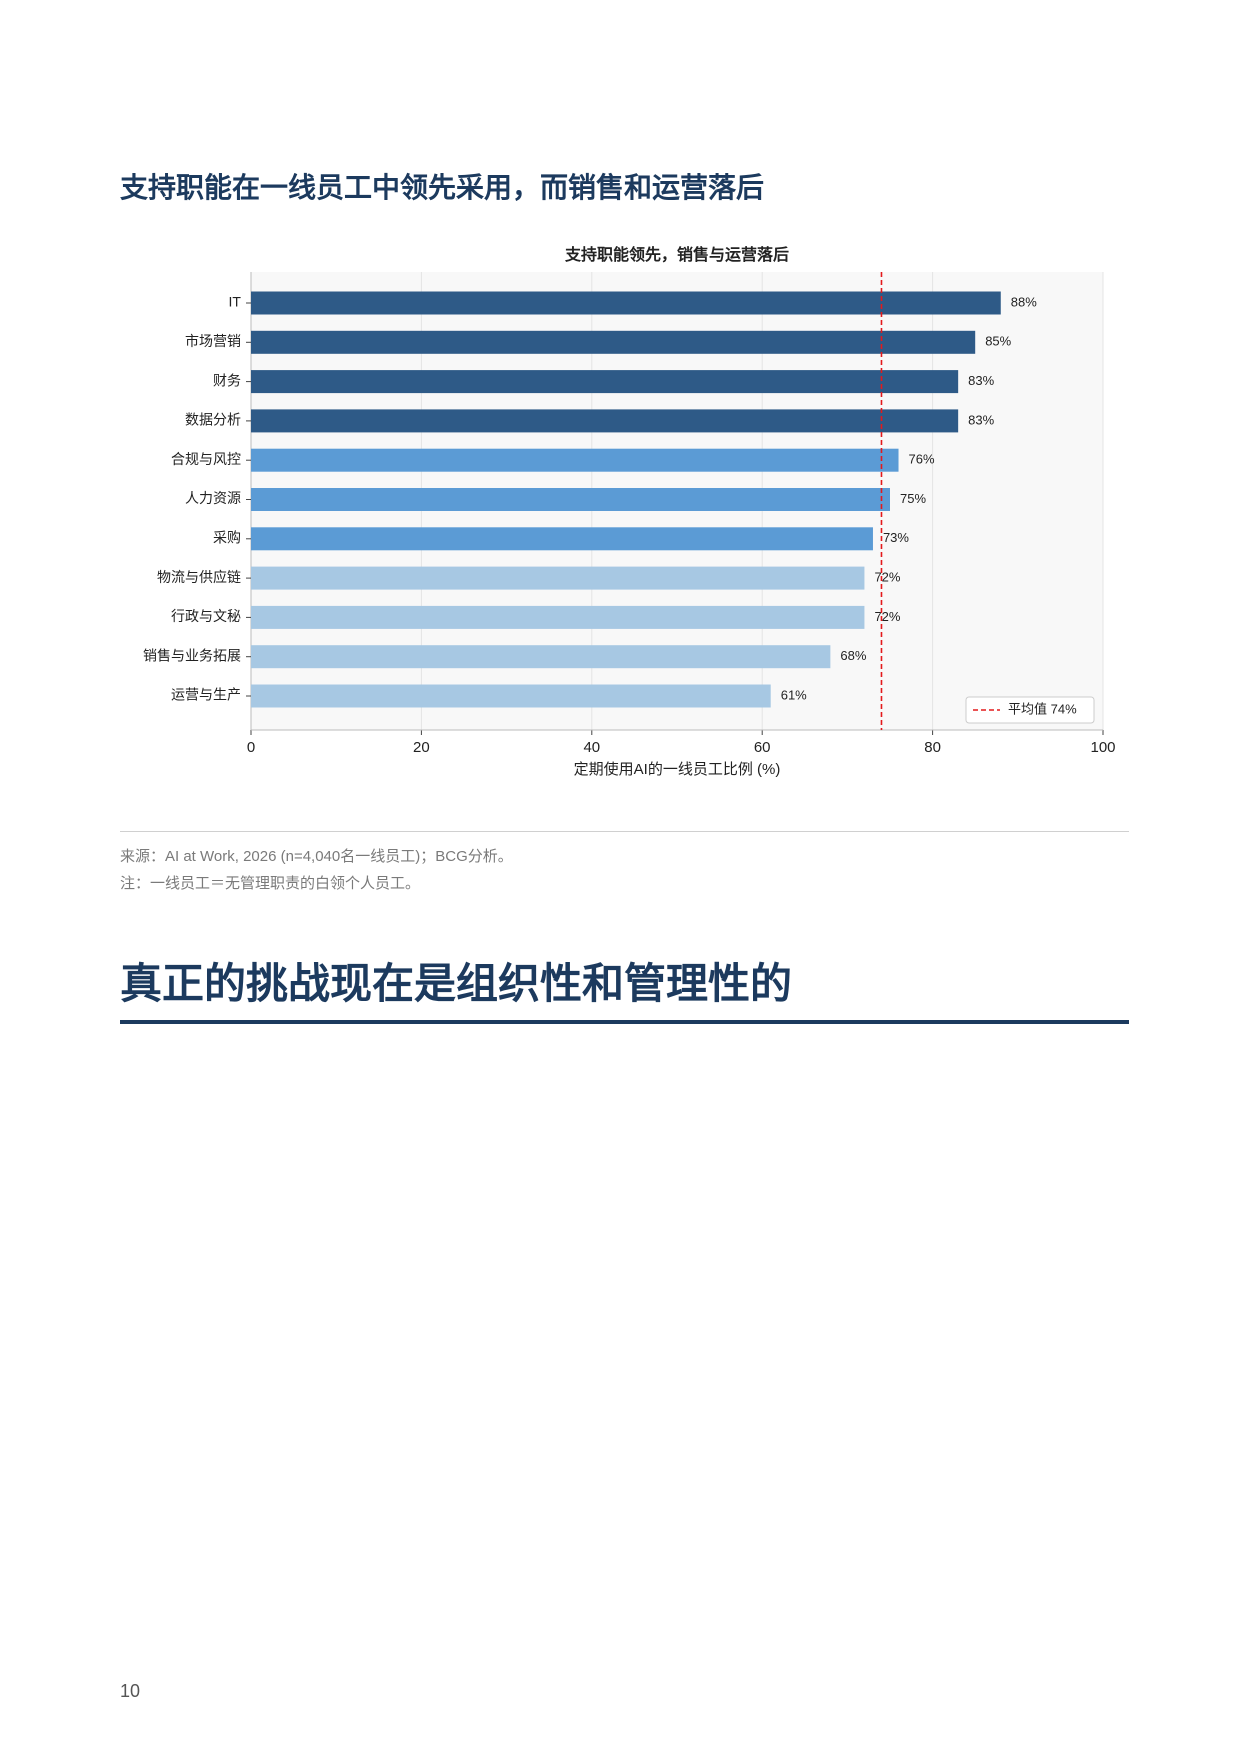 This screenshot has width=1239, height=1753. What do you see at coordinates (591, 747) in the screenshot?
I see `x-tick-label: 40` at bounding box center [591, 747].